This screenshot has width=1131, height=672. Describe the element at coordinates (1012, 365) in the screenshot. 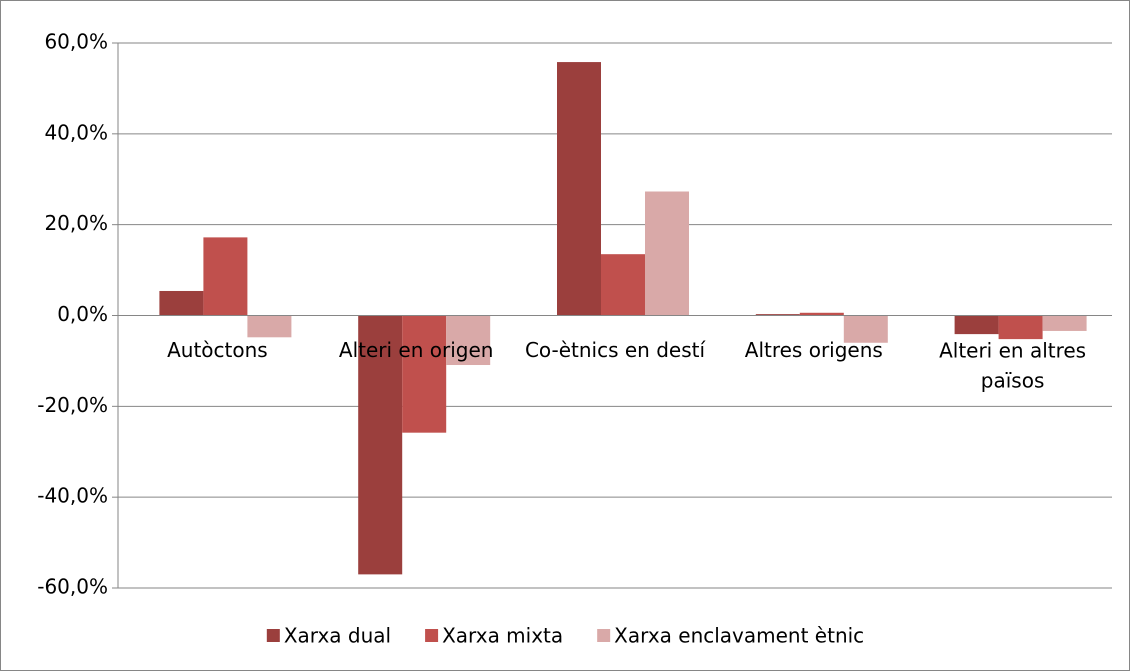

I see `x-tick-label: Alteri en altres països` at that location.